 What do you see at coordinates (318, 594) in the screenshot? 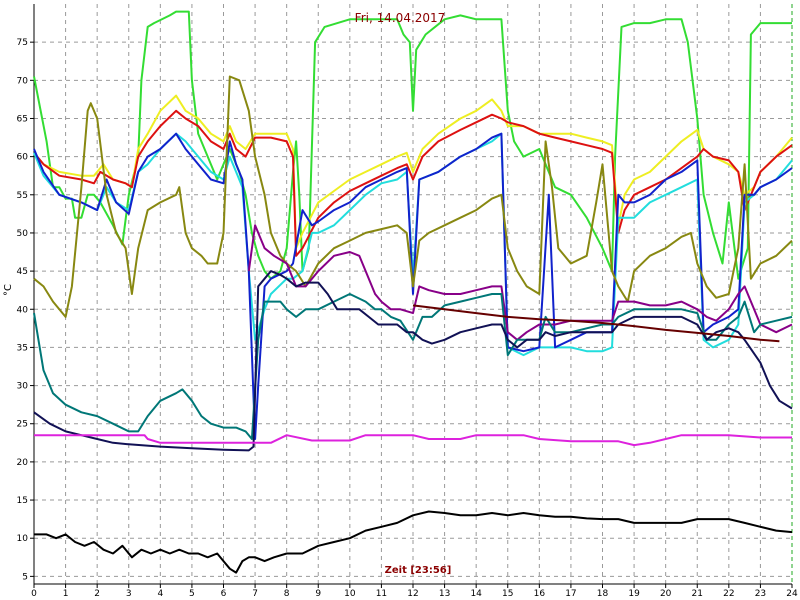
I see `x-tick-label-9: 9` at bounding box center [318, 594].